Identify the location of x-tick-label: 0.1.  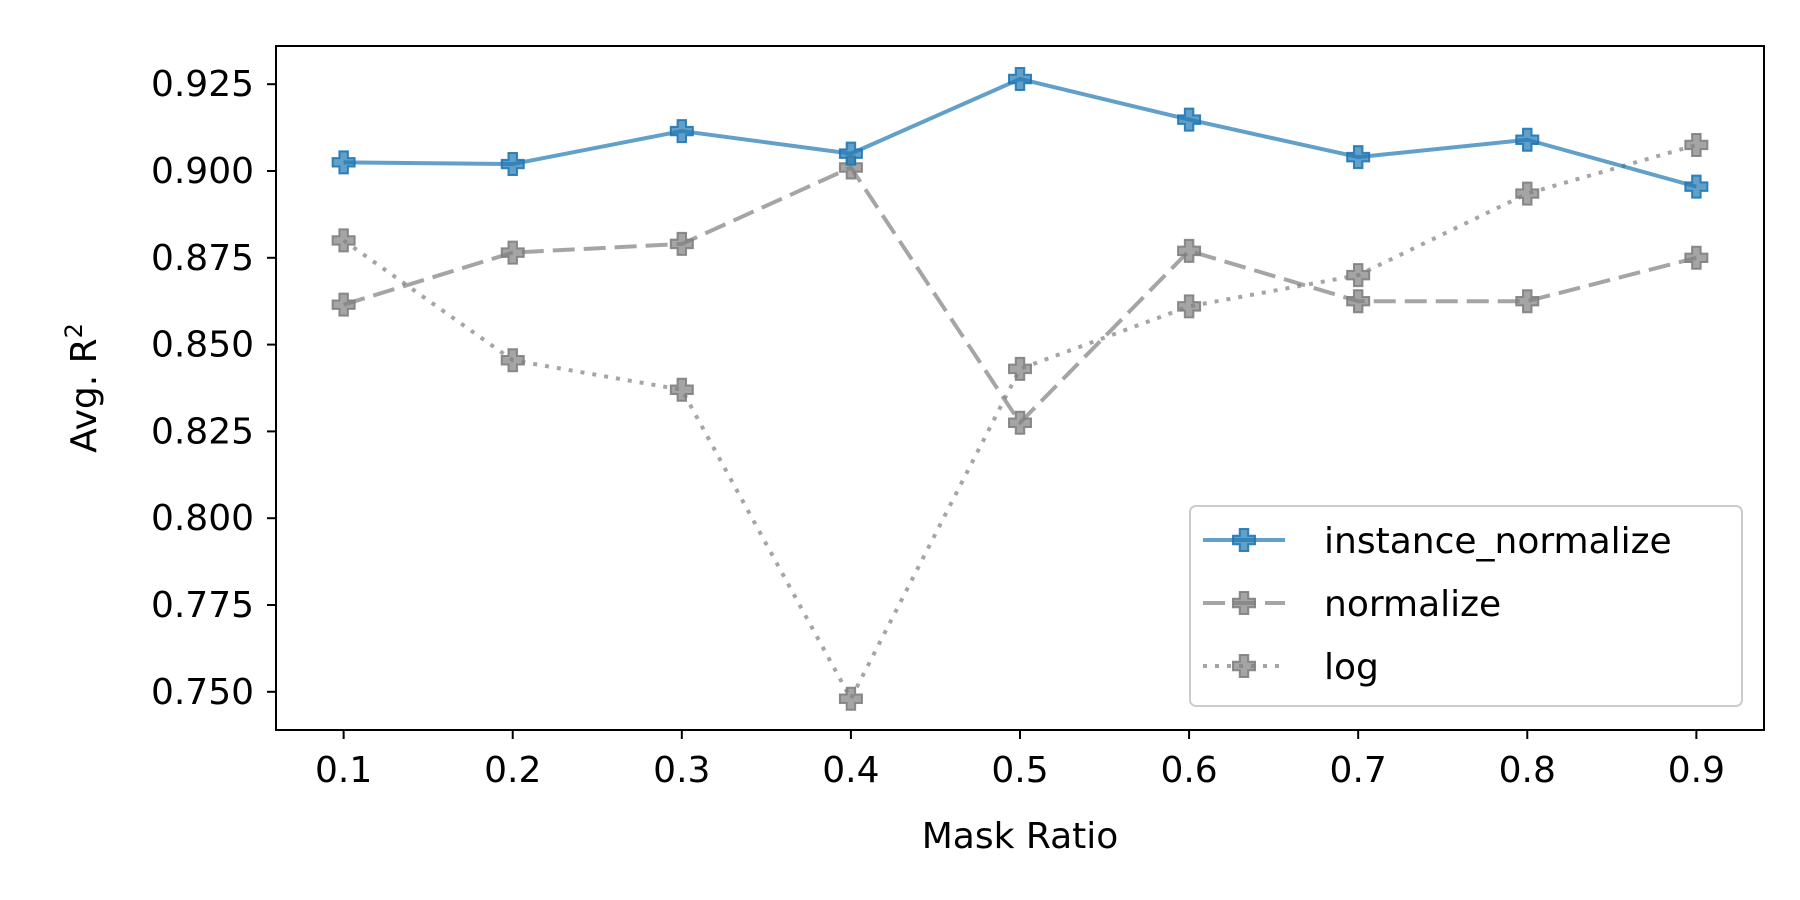
(343, 770).